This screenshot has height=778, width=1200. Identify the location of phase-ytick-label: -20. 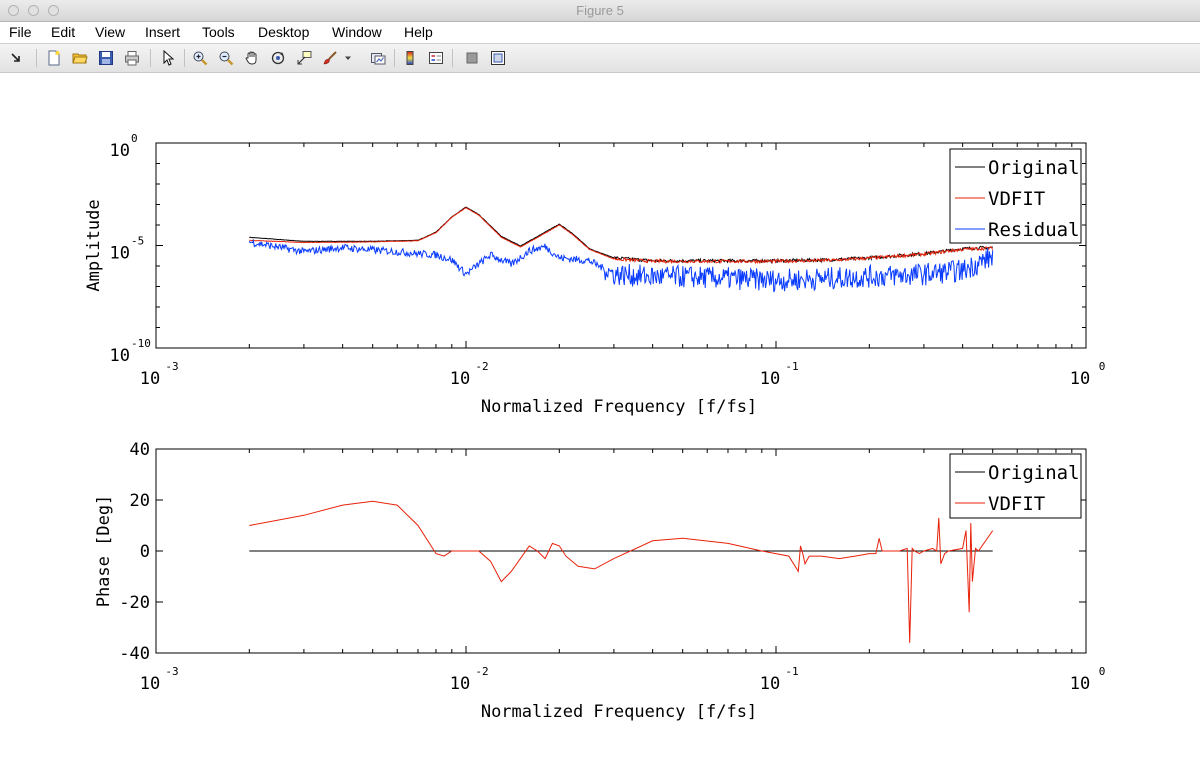
(134, 603).